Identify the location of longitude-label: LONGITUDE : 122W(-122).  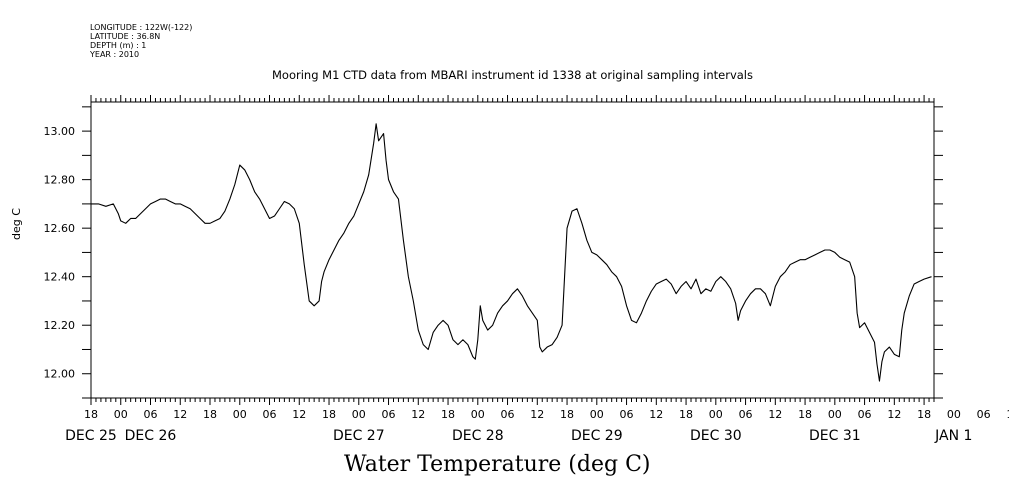
(141, 27).